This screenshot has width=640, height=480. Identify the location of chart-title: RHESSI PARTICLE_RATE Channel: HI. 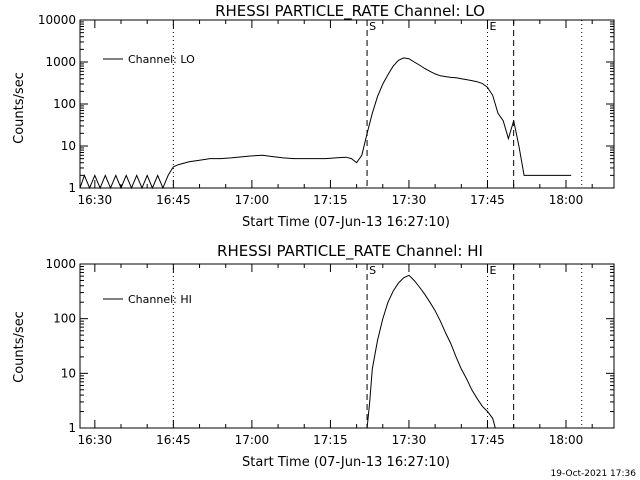
(350, 251).